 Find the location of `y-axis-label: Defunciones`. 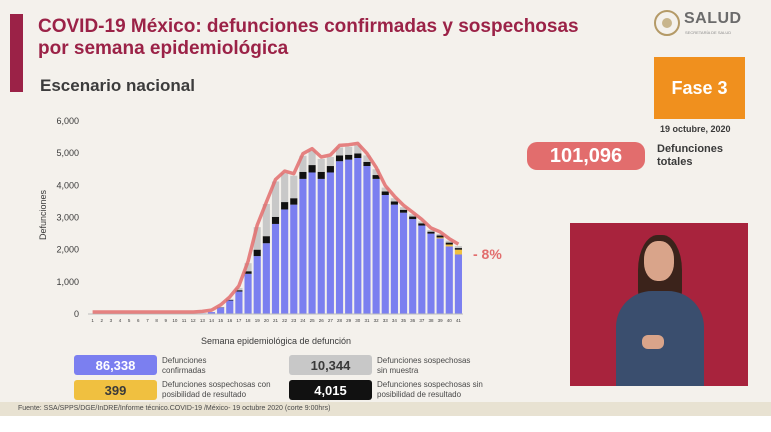

y-axis-label: Defunciones is located at coordinates (43, 214).